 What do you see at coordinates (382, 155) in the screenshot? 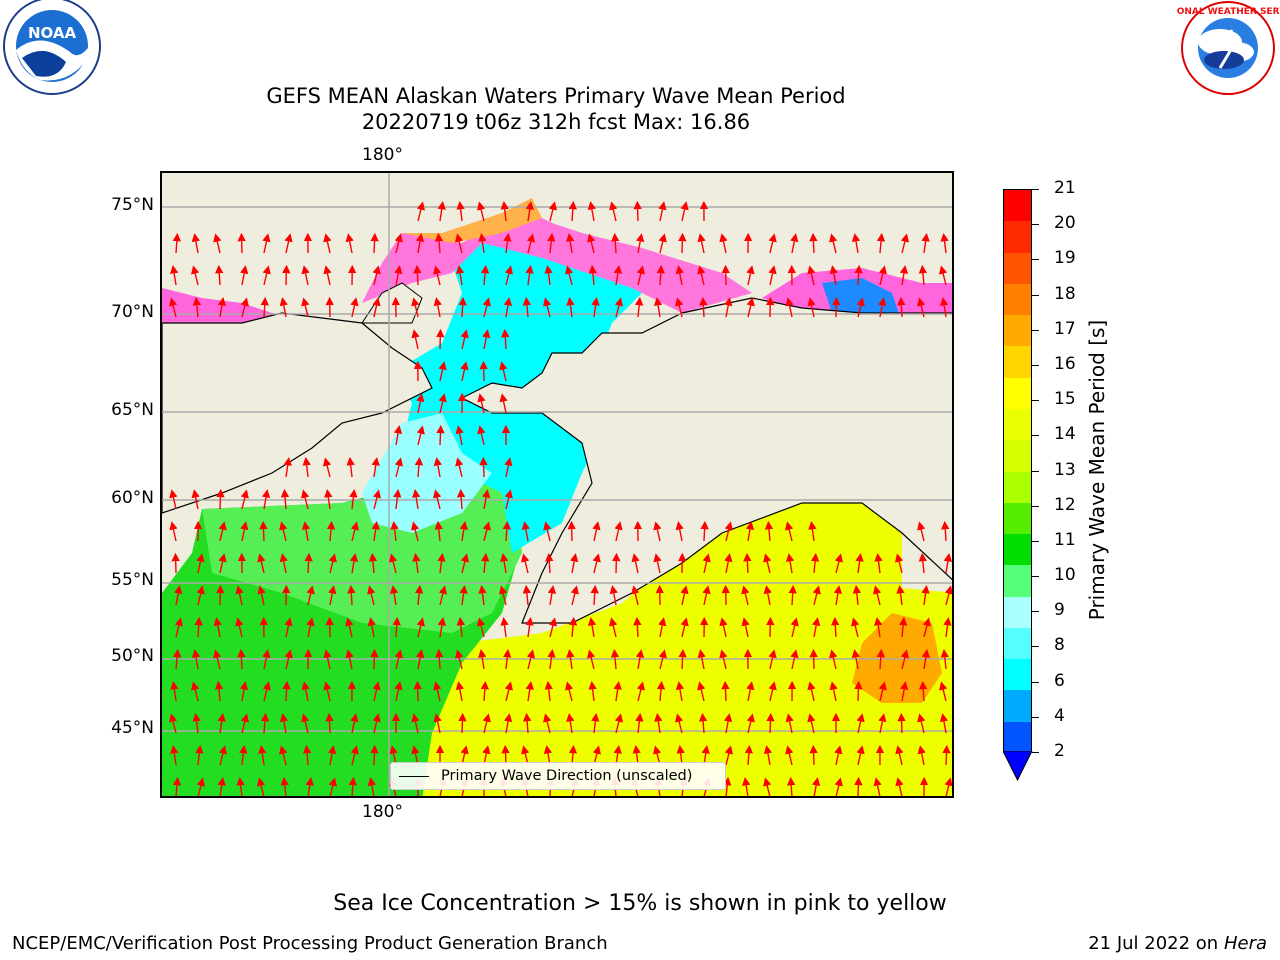
I see `lon-label-top: 180°` at bounding box center [382, 155].